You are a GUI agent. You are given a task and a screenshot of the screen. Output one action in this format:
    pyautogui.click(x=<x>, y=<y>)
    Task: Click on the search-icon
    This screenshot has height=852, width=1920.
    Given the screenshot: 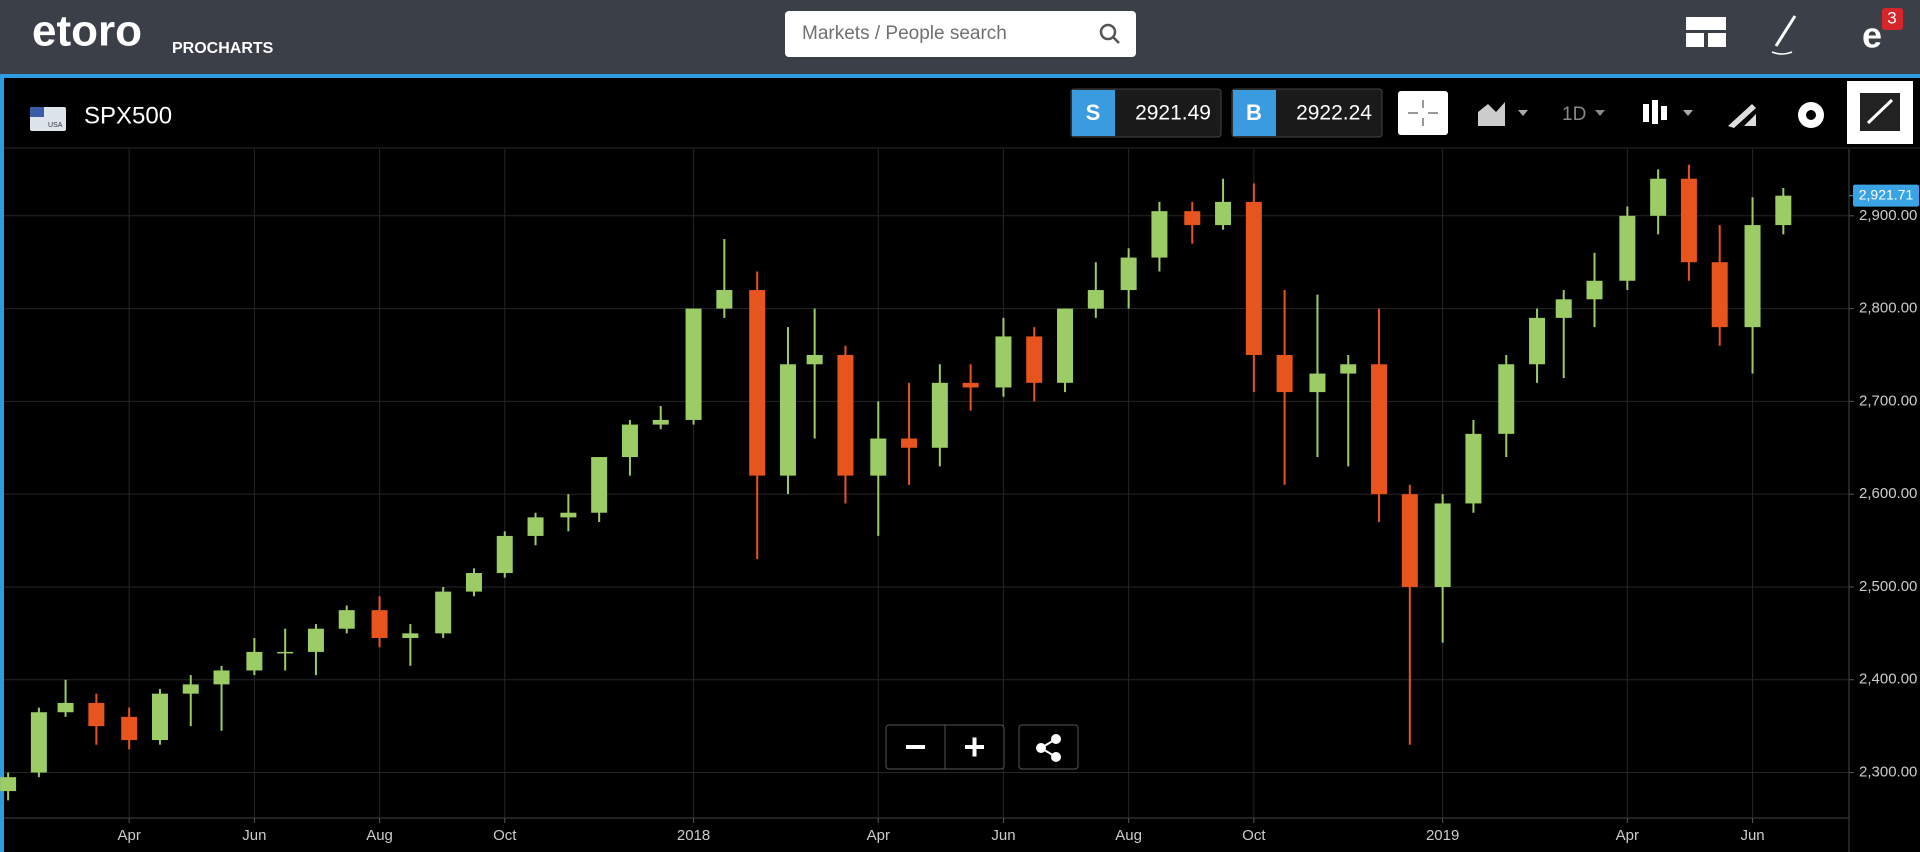 What is the action you would take?
    pyautogui.click(x=1109, y=33)
    